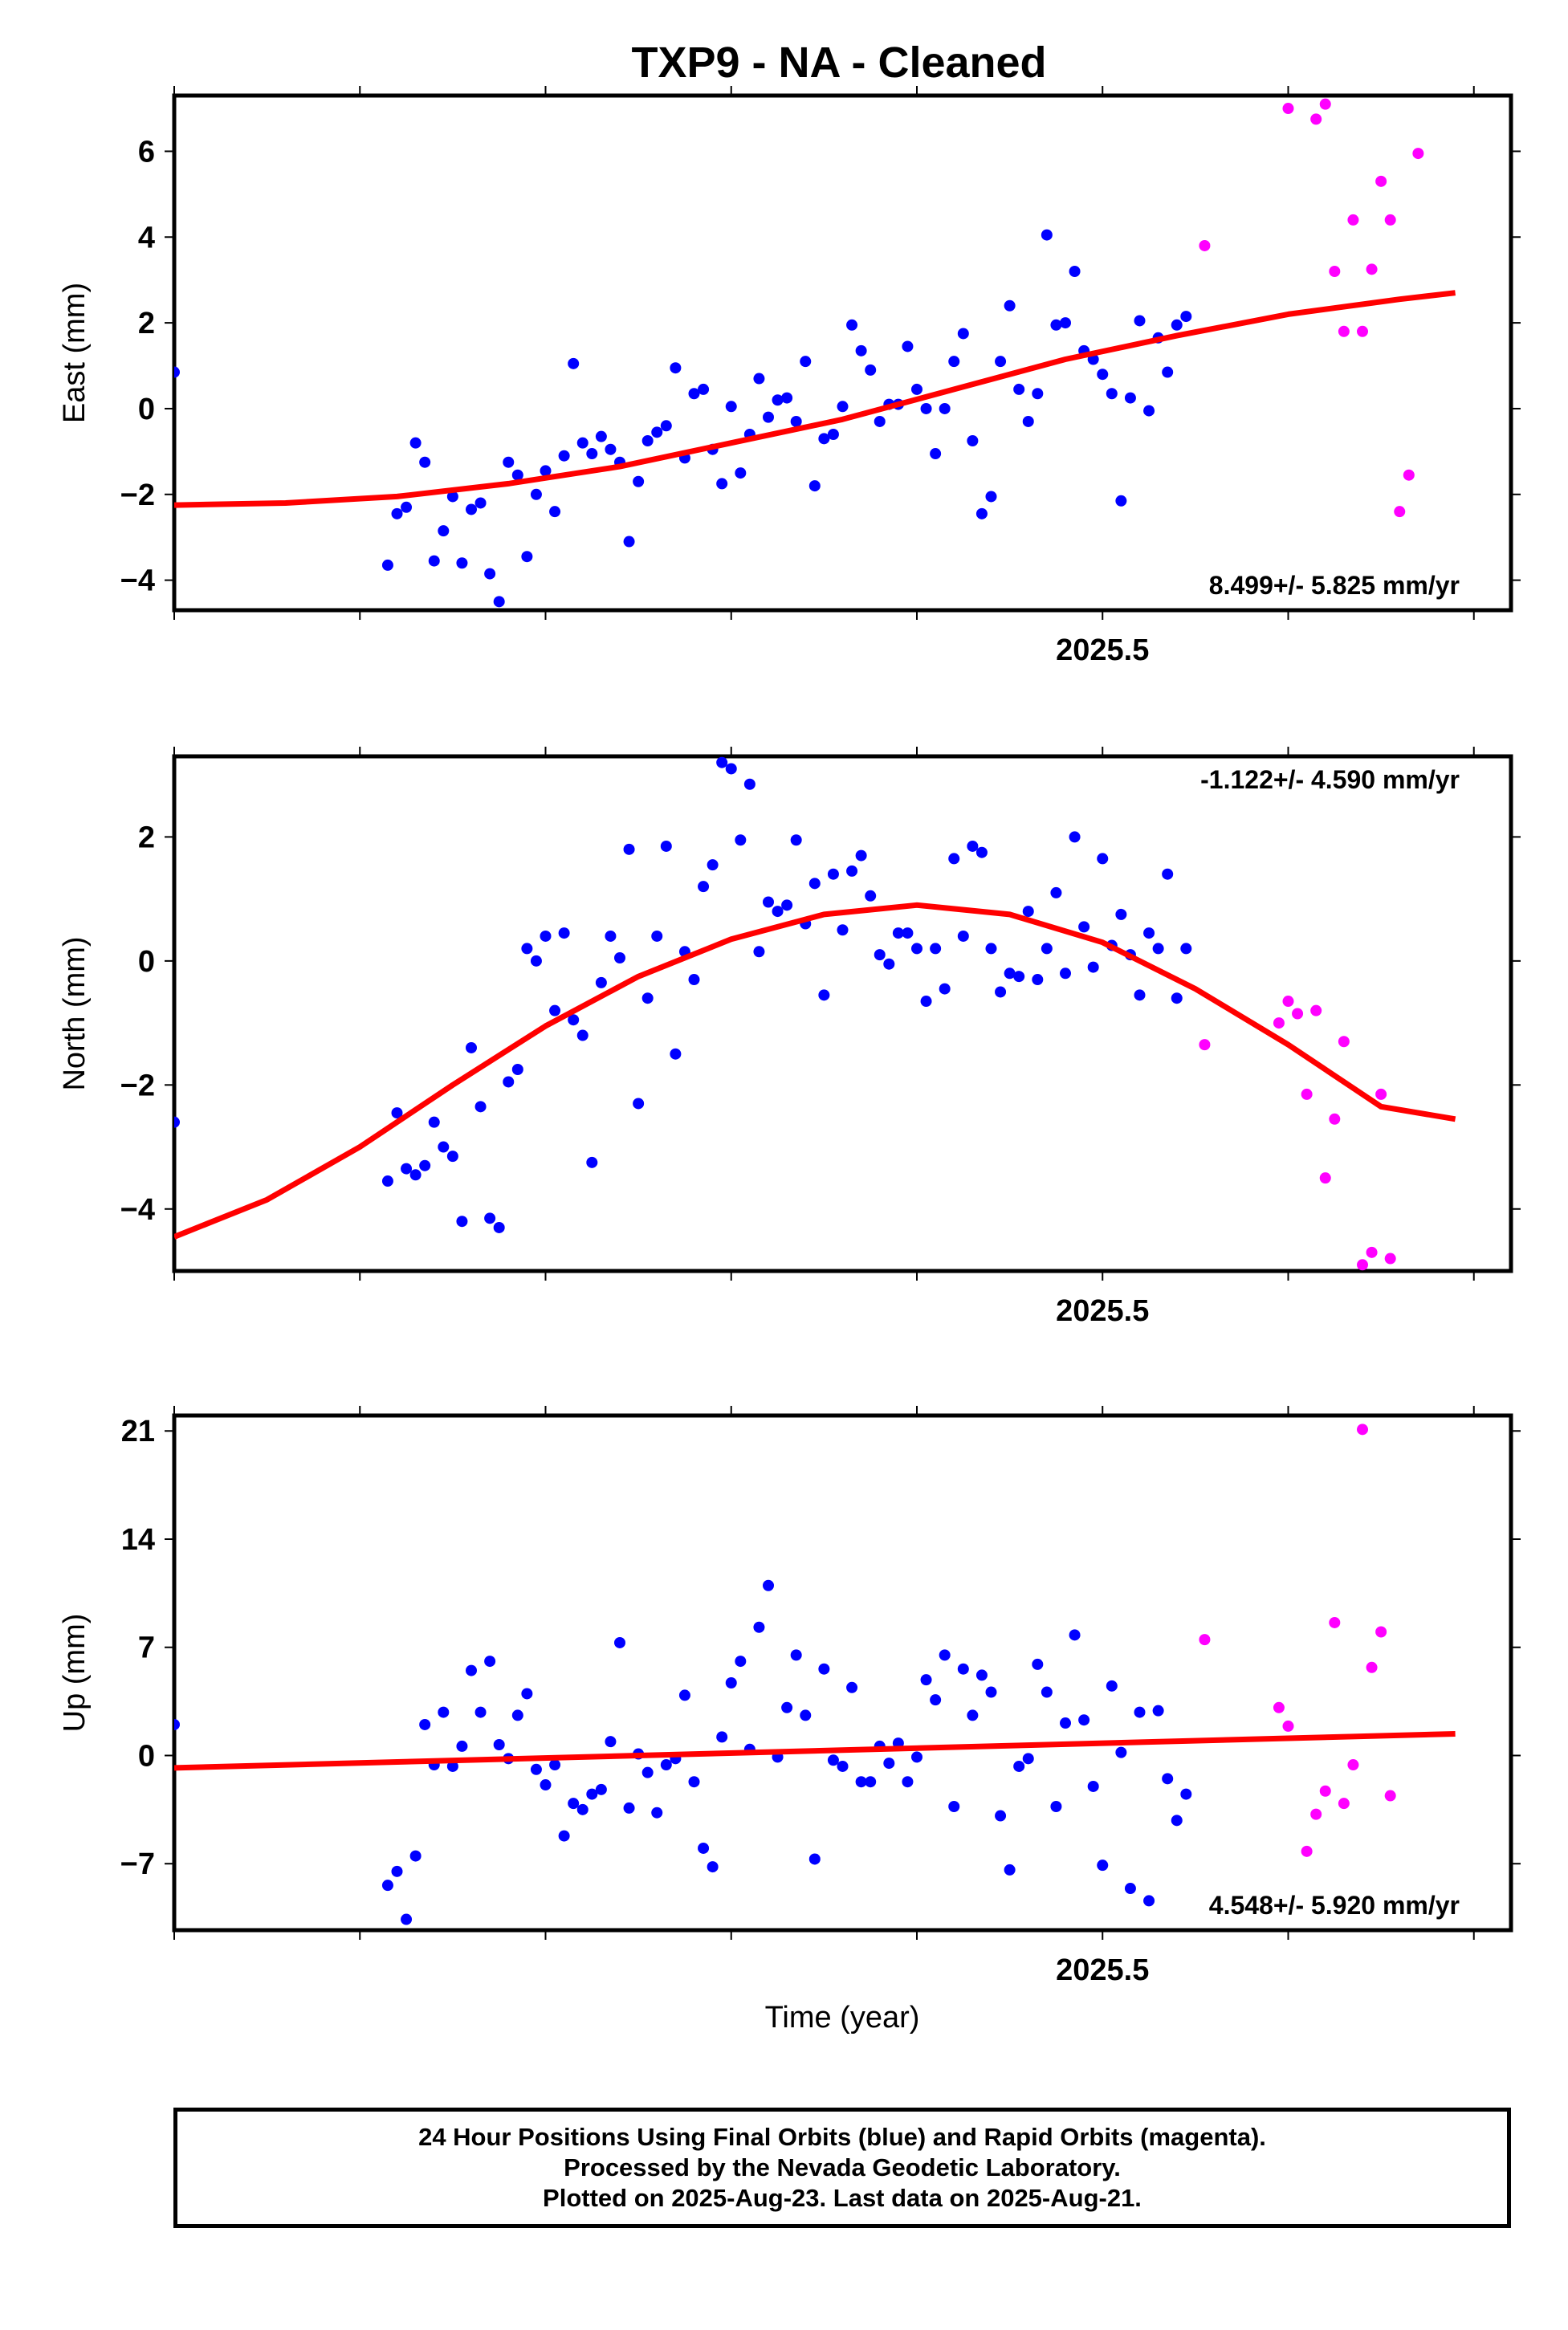  I want to click on y-tick-label: 21, so click(138, 1431).